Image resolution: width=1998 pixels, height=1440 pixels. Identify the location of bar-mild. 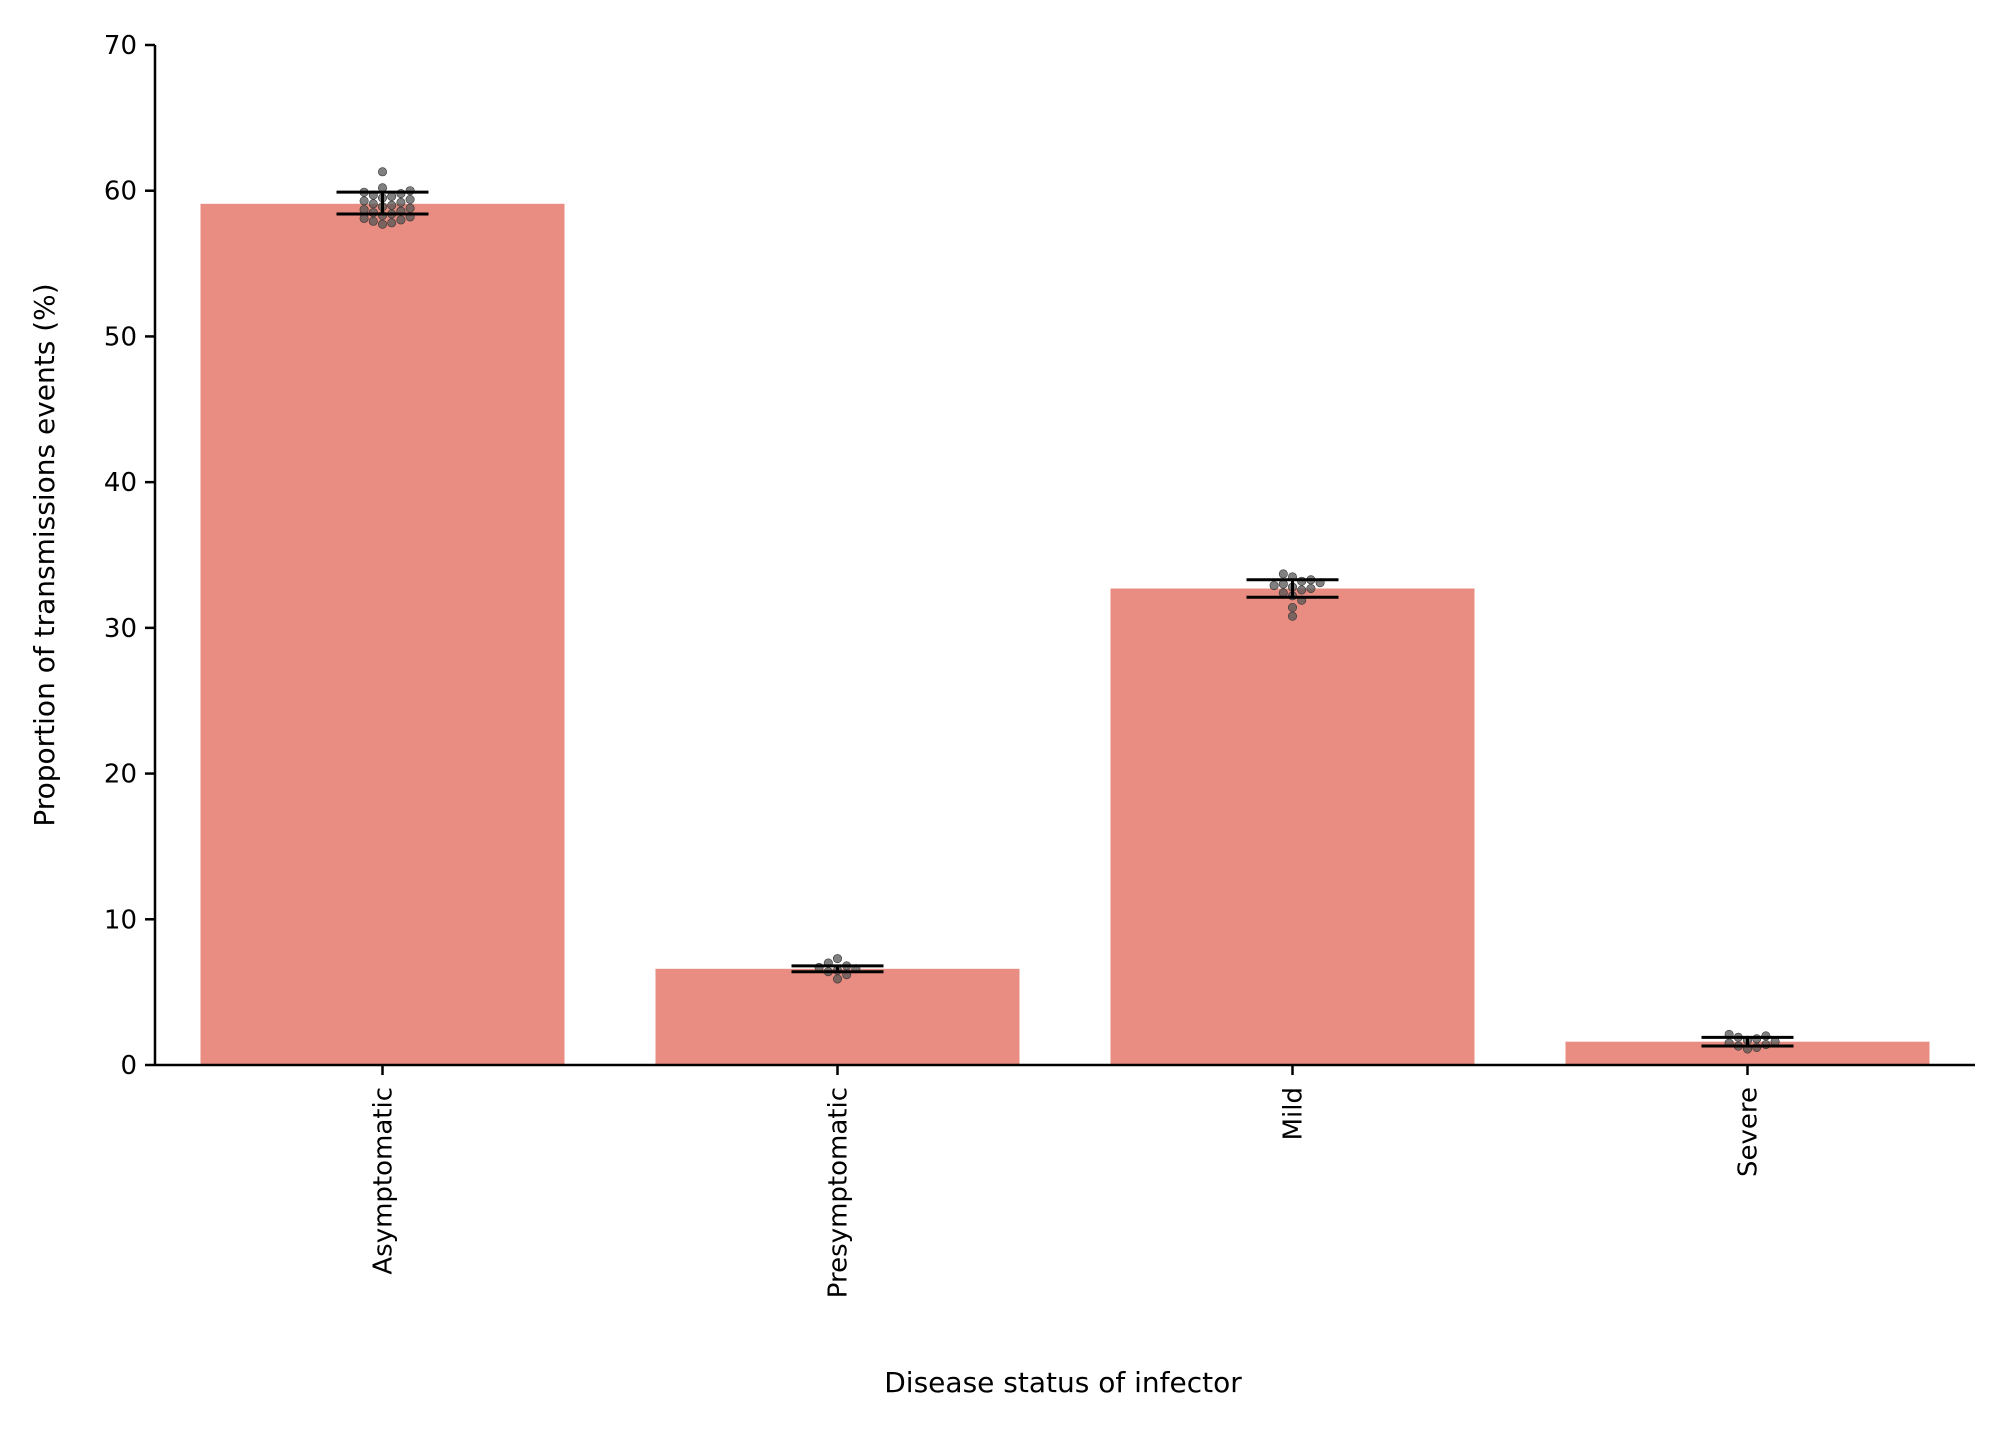
(1292, 826).